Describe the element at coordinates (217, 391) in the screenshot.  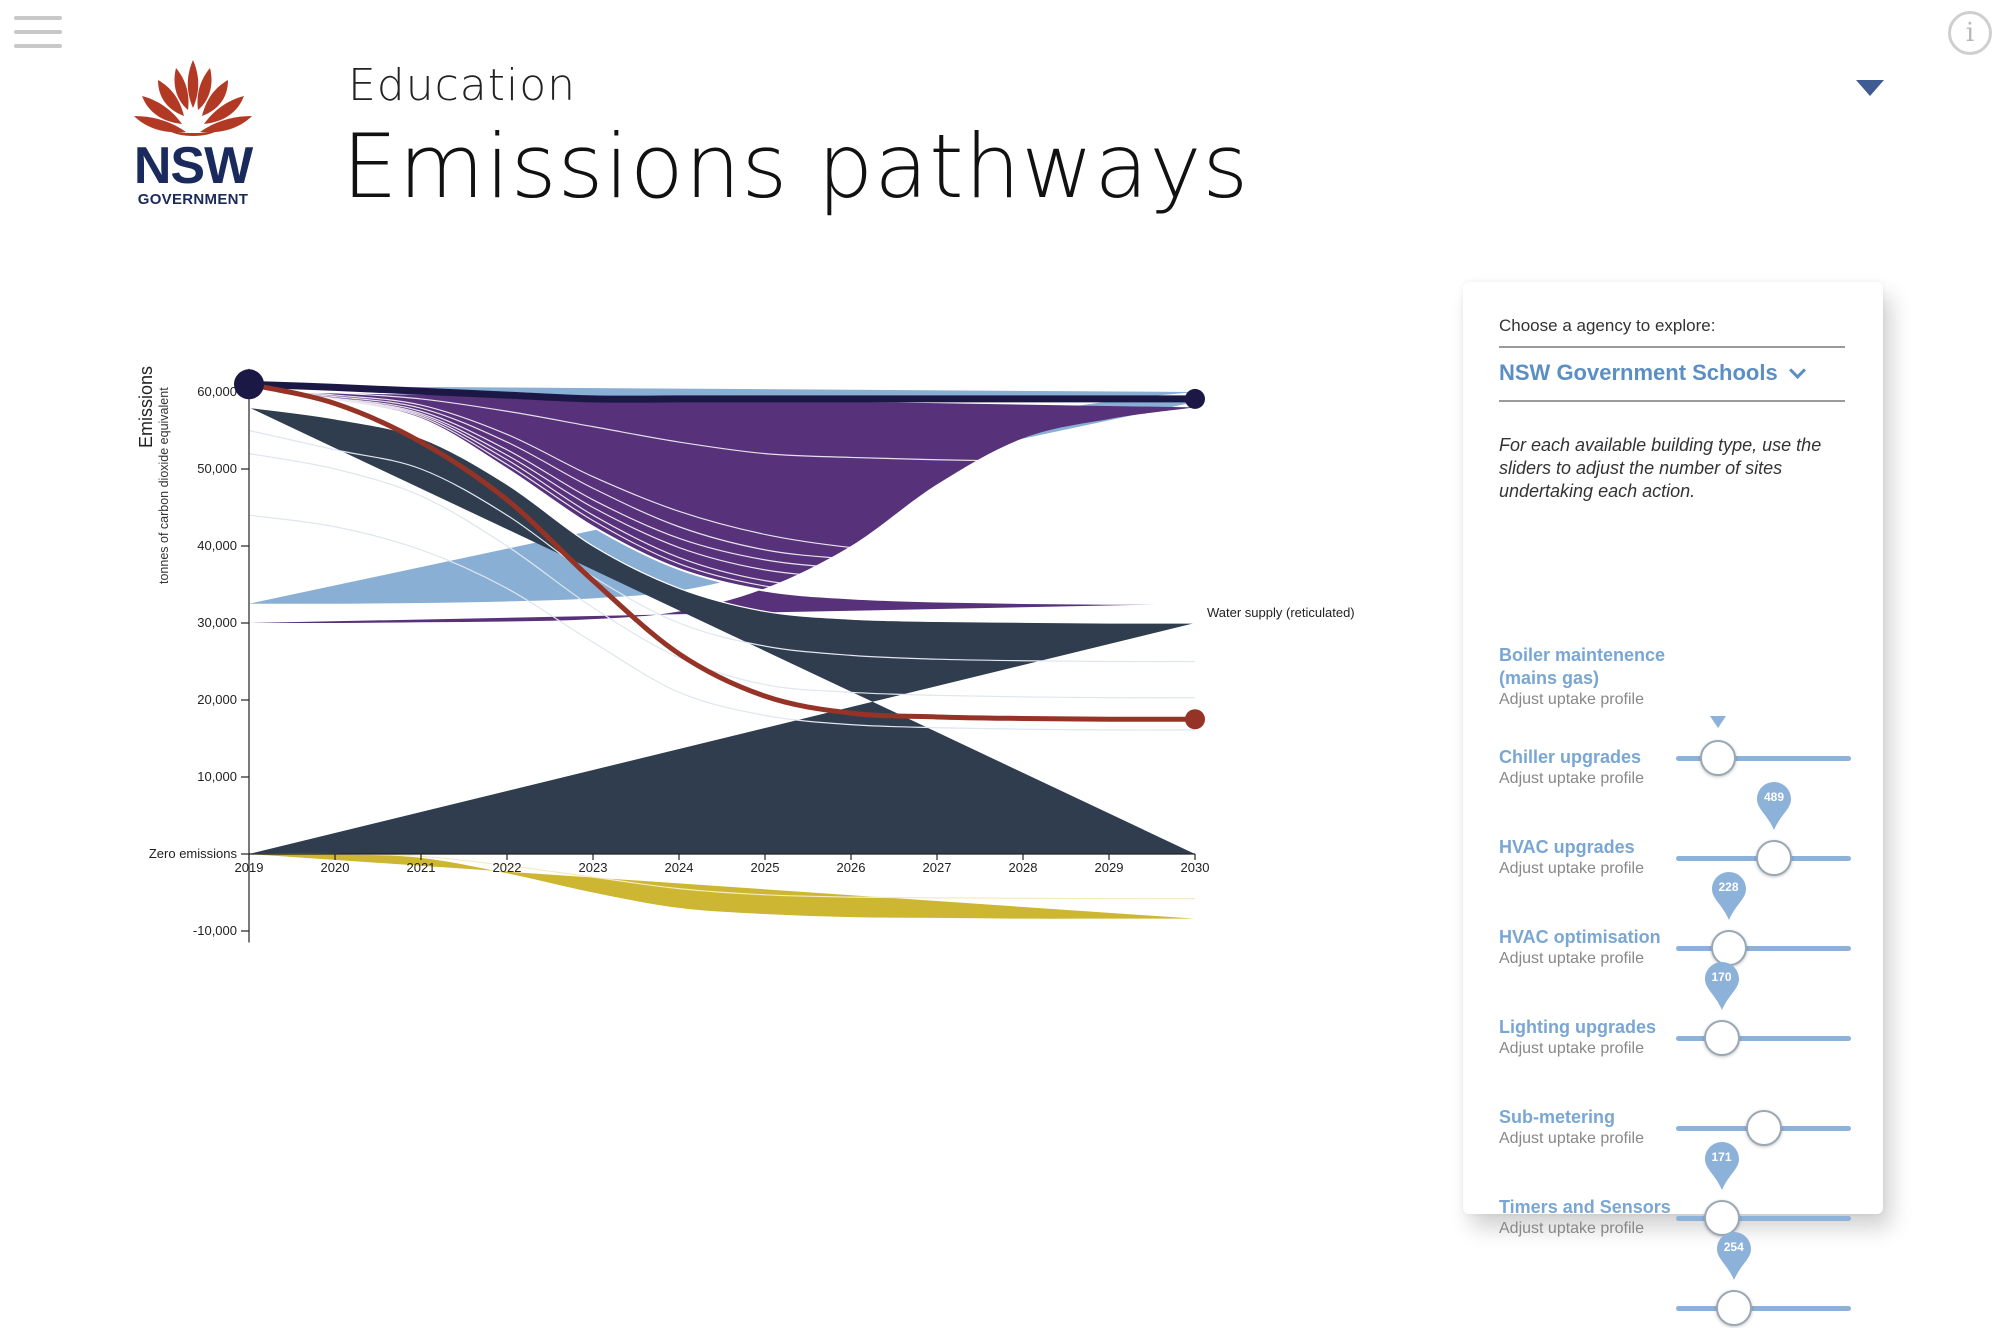
I see `y-tick-label: 60,000` at that location.